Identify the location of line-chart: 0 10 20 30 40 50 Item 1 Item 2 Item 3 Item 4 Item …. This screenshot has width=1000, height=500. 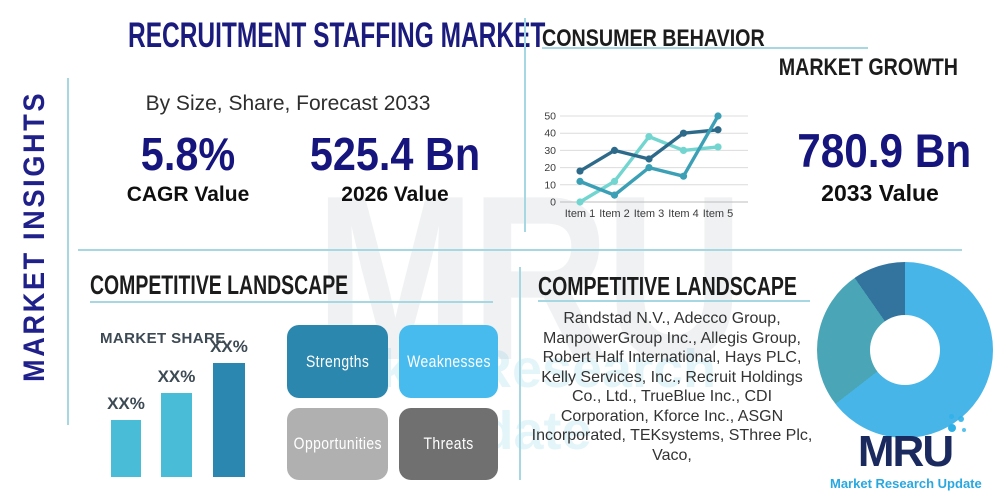
(648, 167).